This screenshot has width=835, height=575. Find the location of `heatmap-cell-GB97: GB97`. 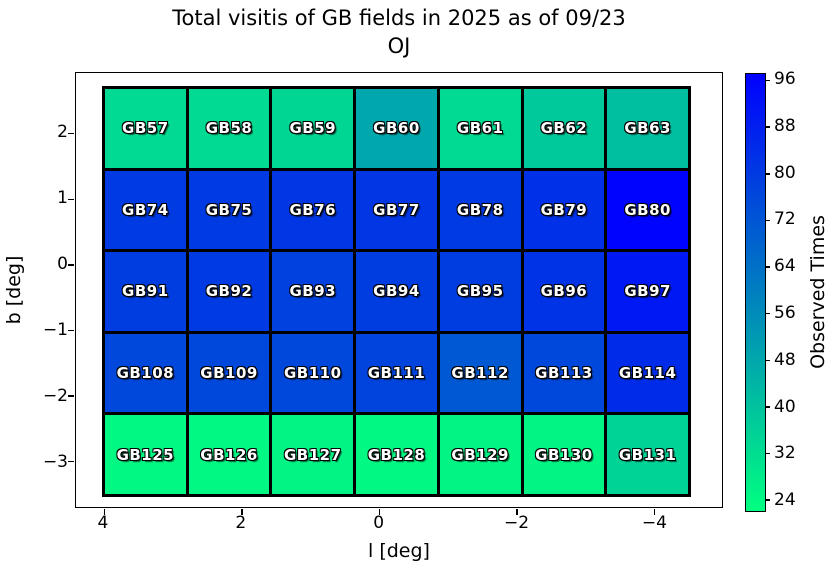

heatmap-cell-GB97: GB97 is located at coordinates (647, 291).